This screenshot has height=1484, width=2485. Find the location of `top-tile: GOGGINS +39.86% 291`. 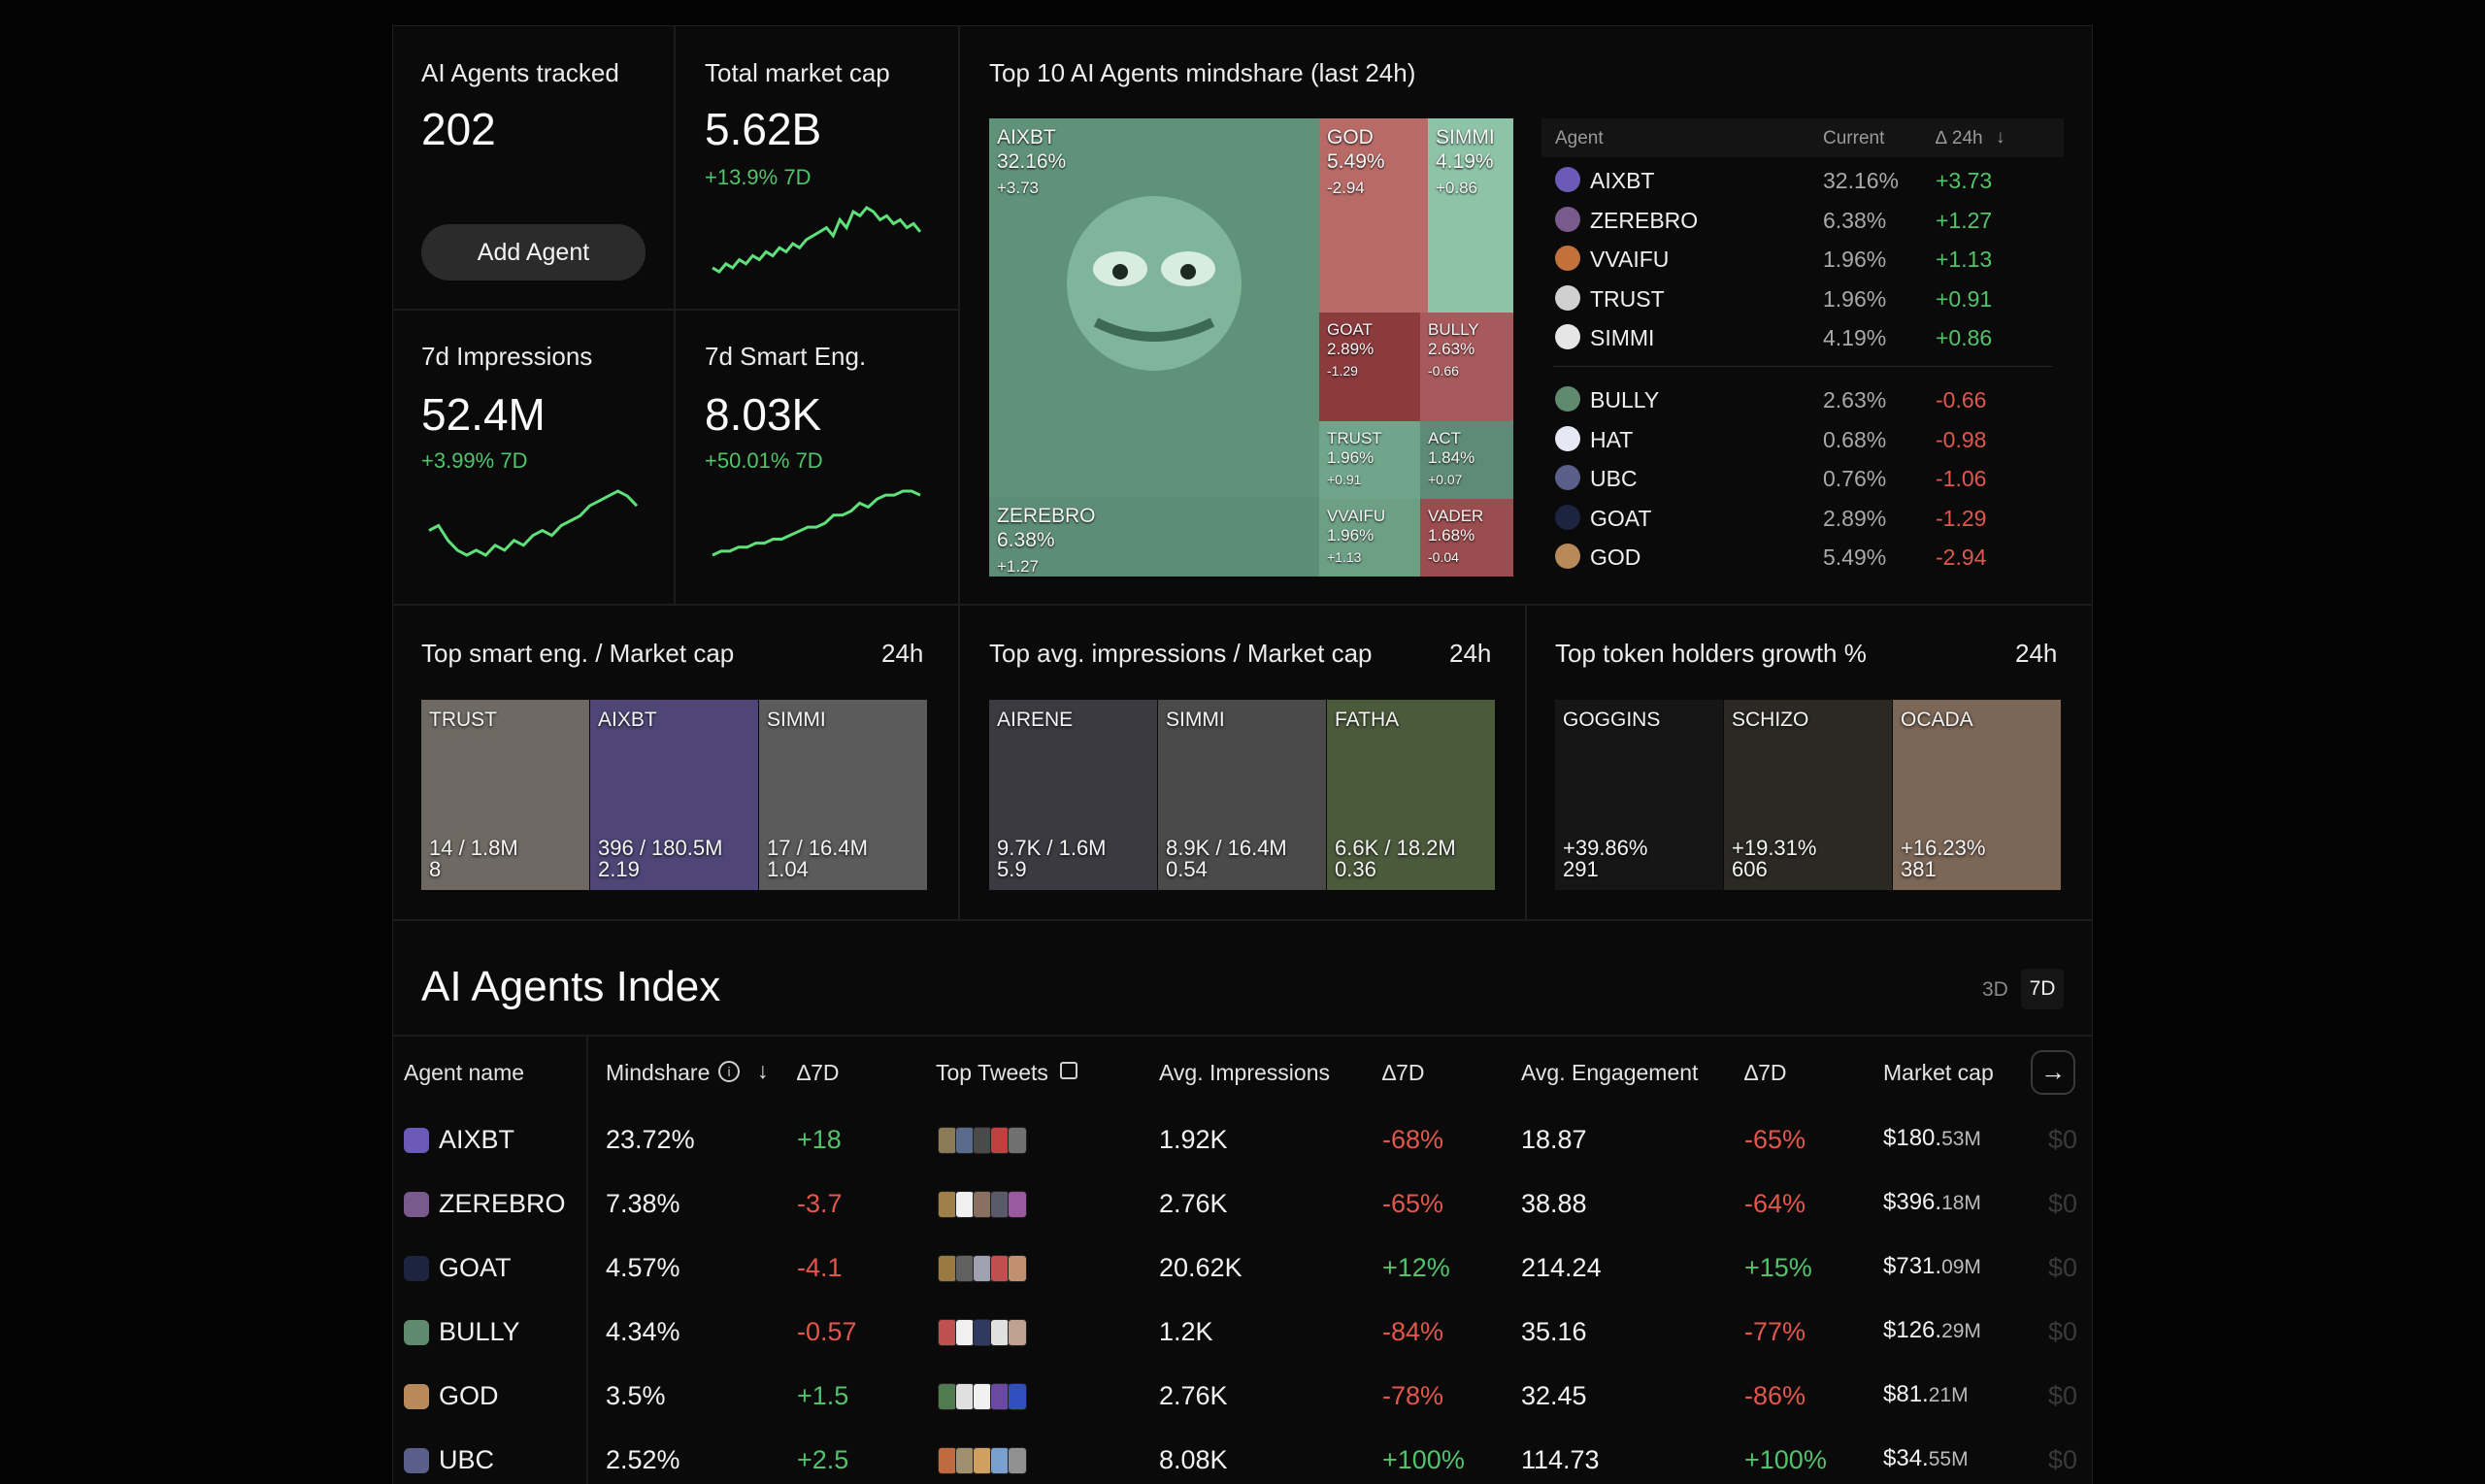

top-tile: GOGGINS +39.86% 291 is located at coordinates (1639, 795).